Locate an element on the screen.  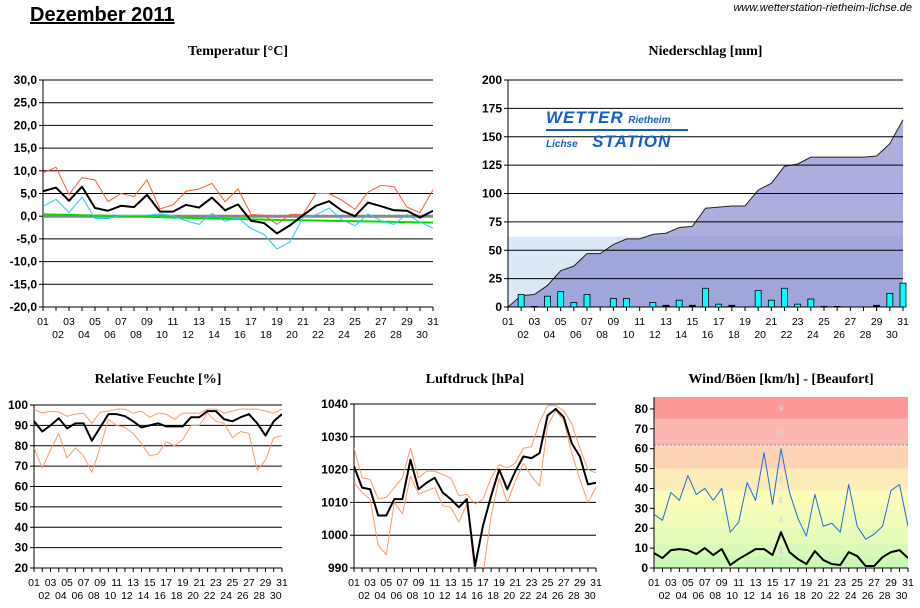
x-tick-label: 15 is located at coordinates (467, 583).